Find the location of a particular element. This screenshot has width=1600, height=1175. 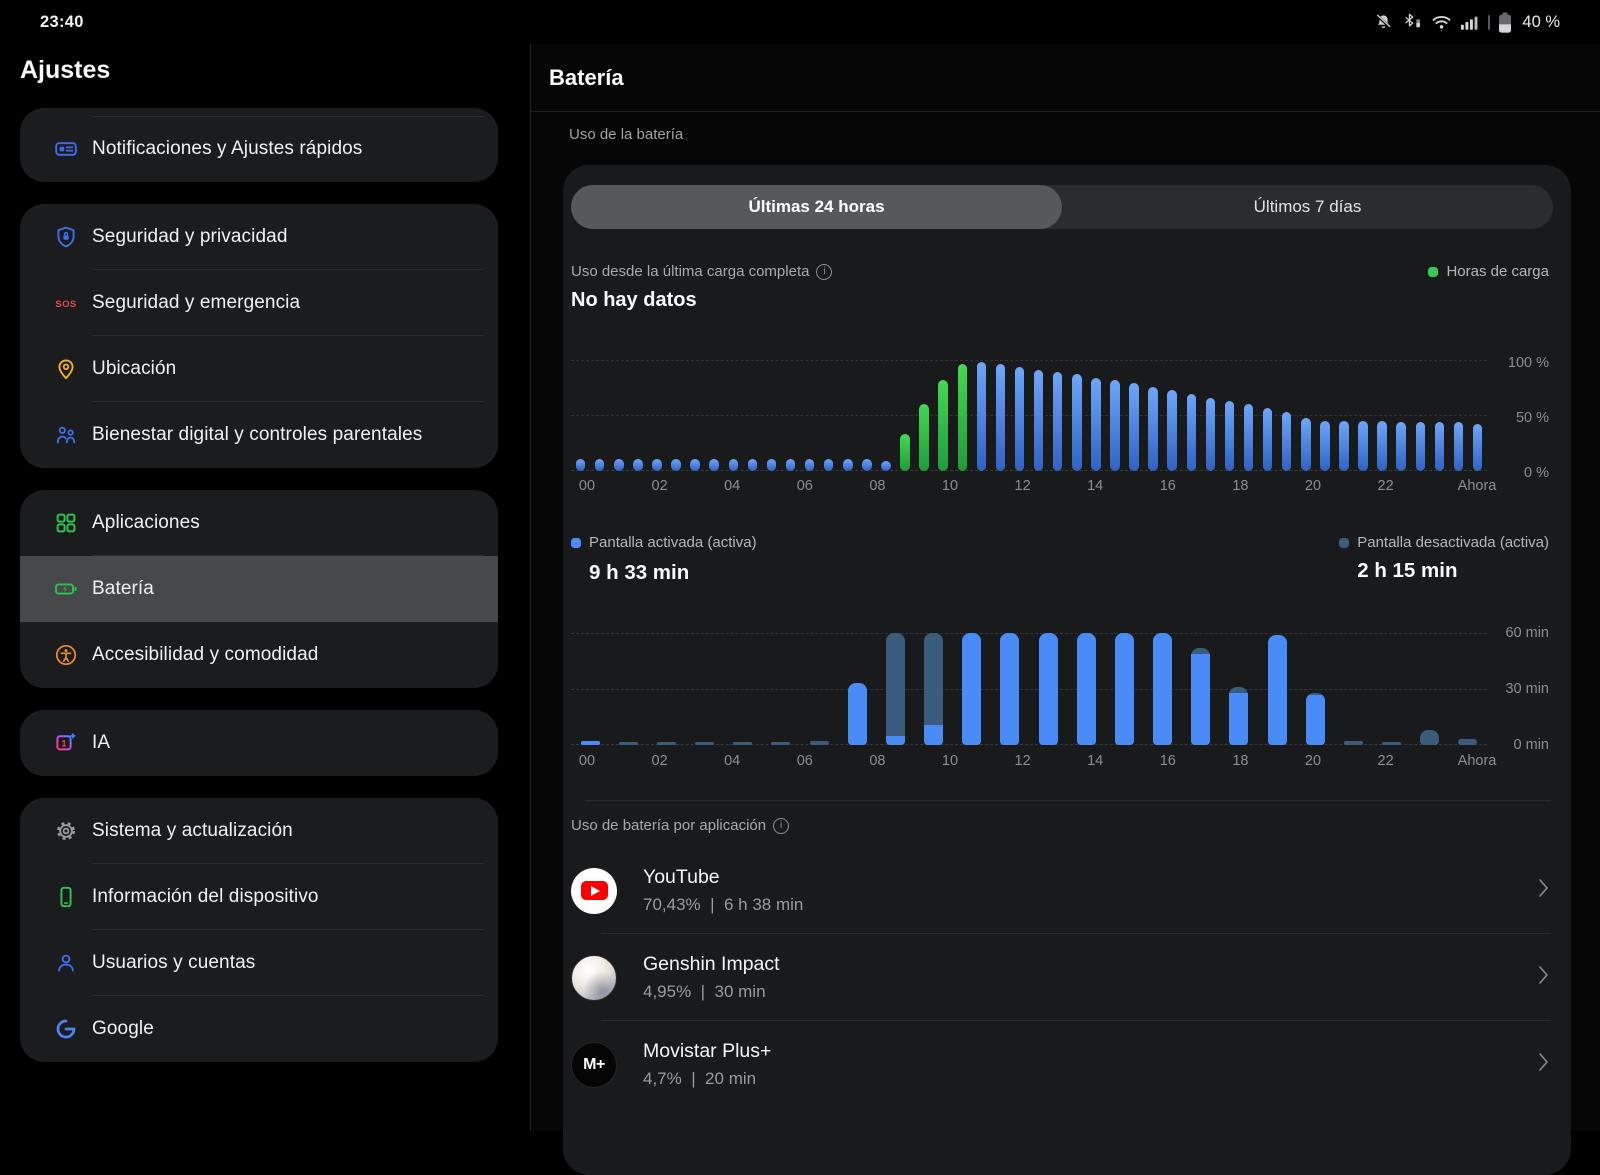

sidebar-item-notificaciones: Notificaciones y Ajustes rápidos is located at coordinates (259, 149).